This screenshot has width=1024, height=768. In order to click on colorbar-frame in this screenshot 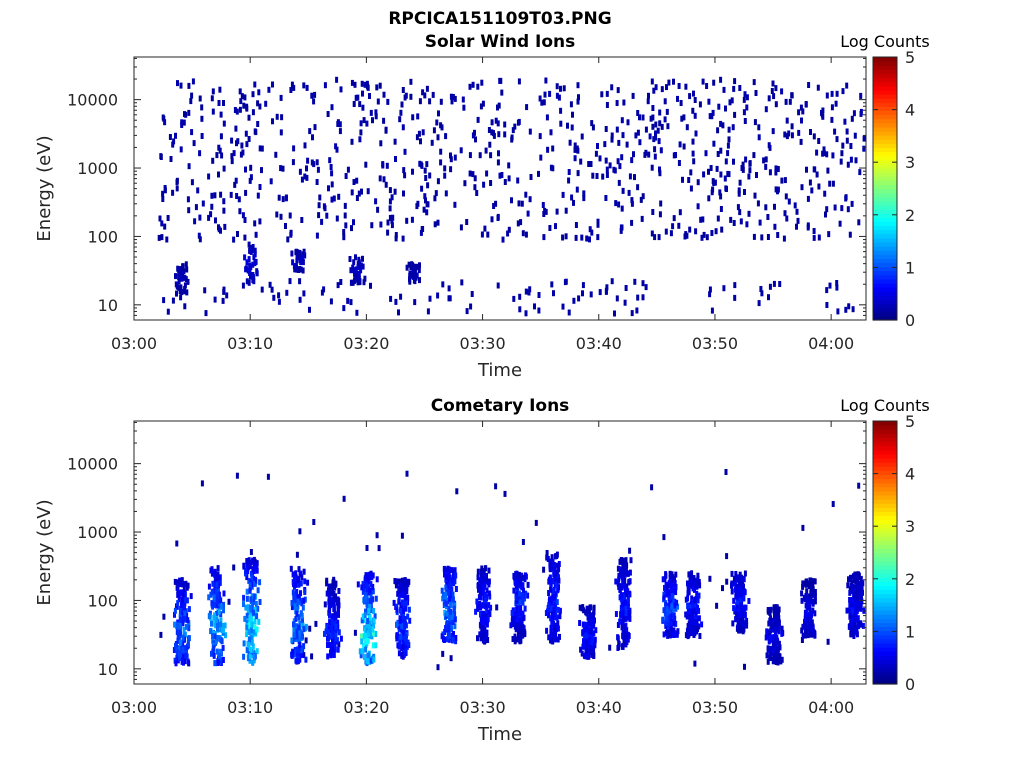, I will do `click(885, 188)`.